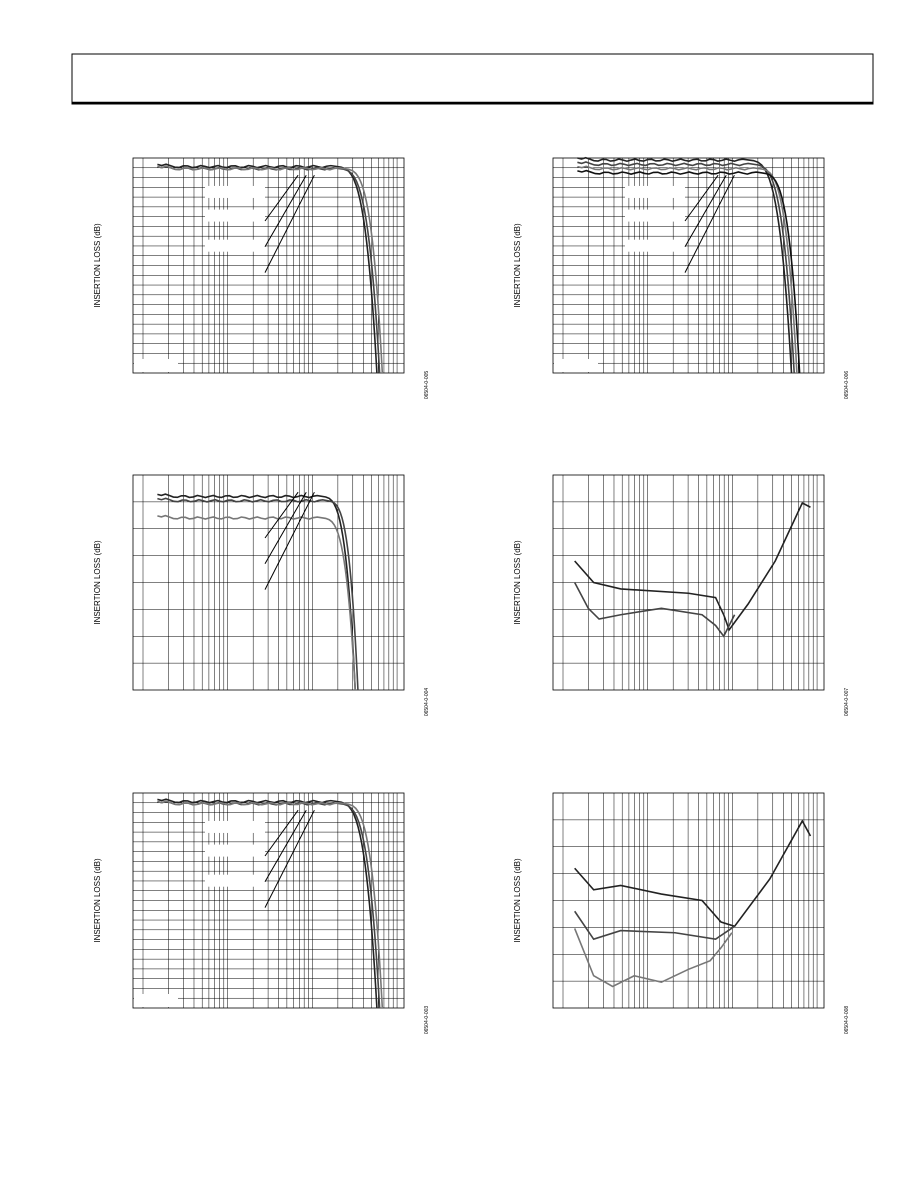 This screenshot has width=918, height=1188. What do you see at coordinates (847, 385) in the screenshot?
I see `figure-id: 06504-0-006` at bounding box center [847, 385].